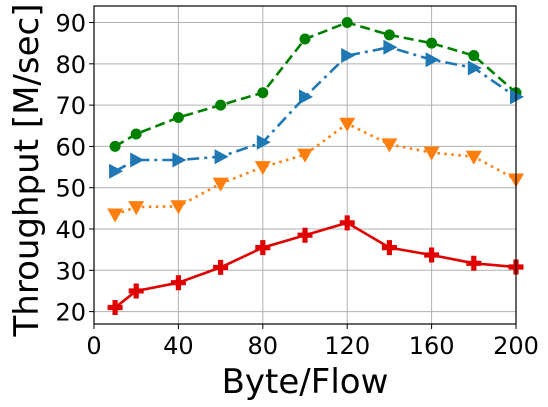  Describe the element at coordinates (70, 65) in the screenshot. I see `y-tick-label: 80` at that location.